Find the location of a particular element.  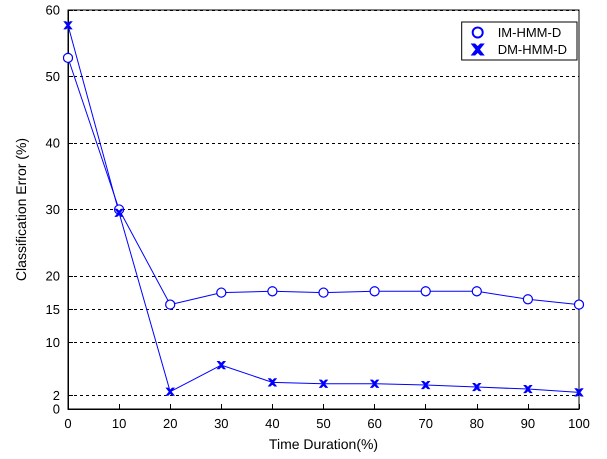

legend-label: DM-HMM-D is located at coordinates (532, 49).